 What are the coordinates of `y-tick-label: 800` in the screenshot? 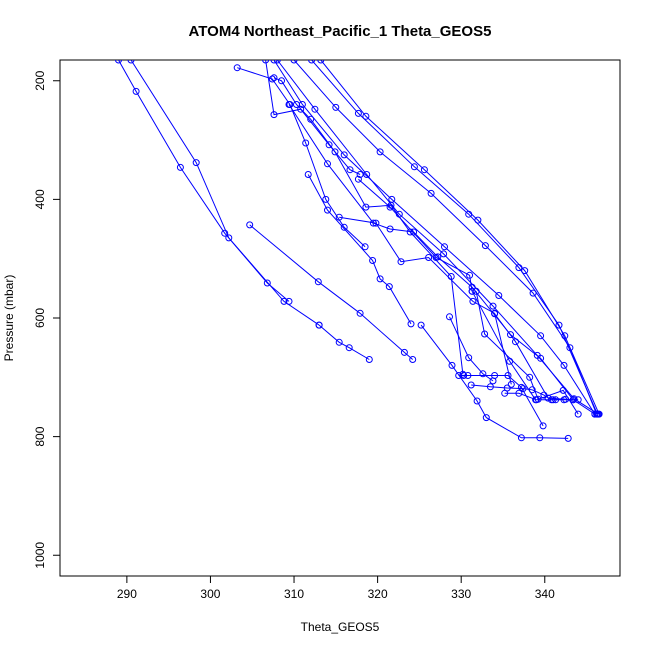 It's located at (40, 436).